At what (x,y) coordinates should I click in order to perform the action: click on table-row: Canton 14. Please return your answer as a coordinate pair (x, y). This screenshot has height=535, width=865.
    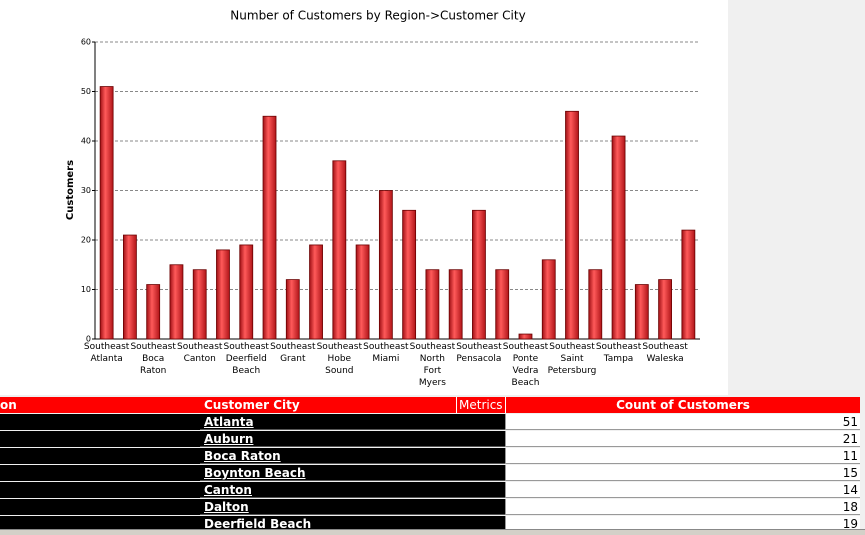
    Looking at the image, I should click on (431, 490).